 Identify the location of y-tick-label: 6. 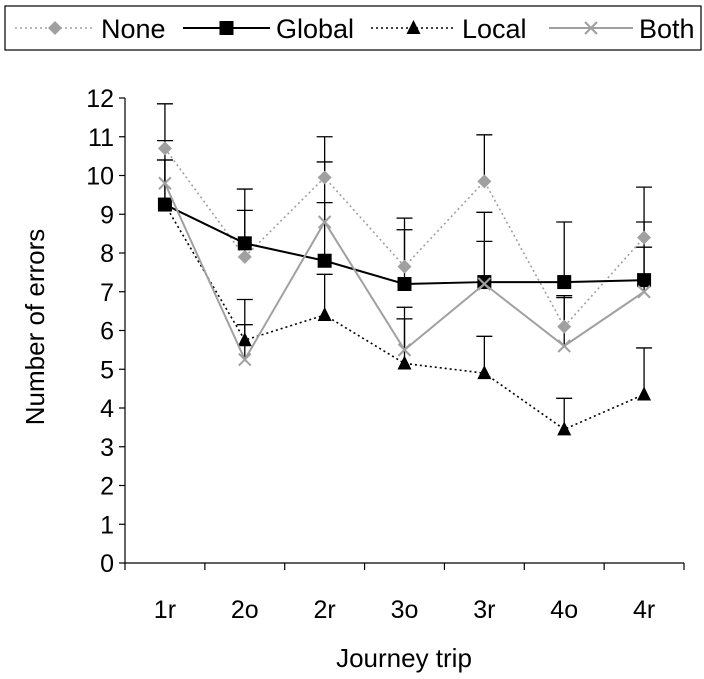
(107, 332).